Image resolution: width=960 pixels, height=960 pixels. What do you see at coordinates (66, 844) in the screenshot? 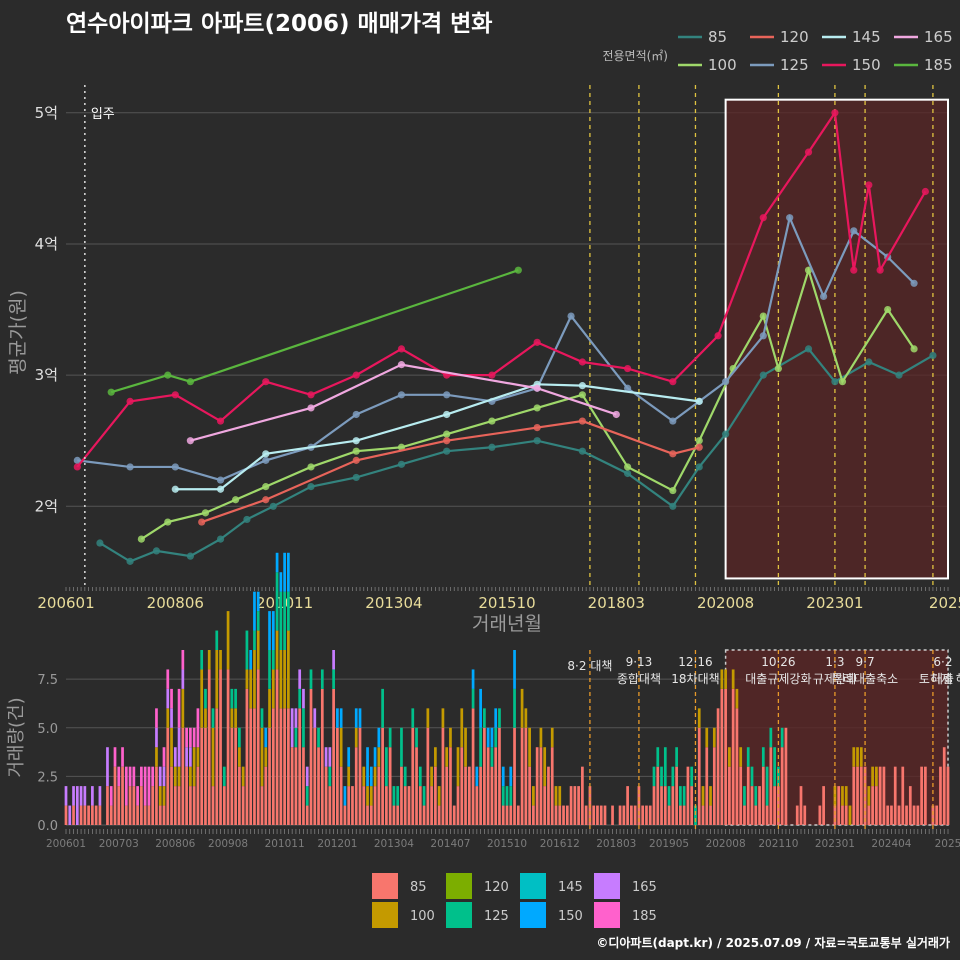
I see `volume-x-tick: 200601` at bounding box center [66, 844].